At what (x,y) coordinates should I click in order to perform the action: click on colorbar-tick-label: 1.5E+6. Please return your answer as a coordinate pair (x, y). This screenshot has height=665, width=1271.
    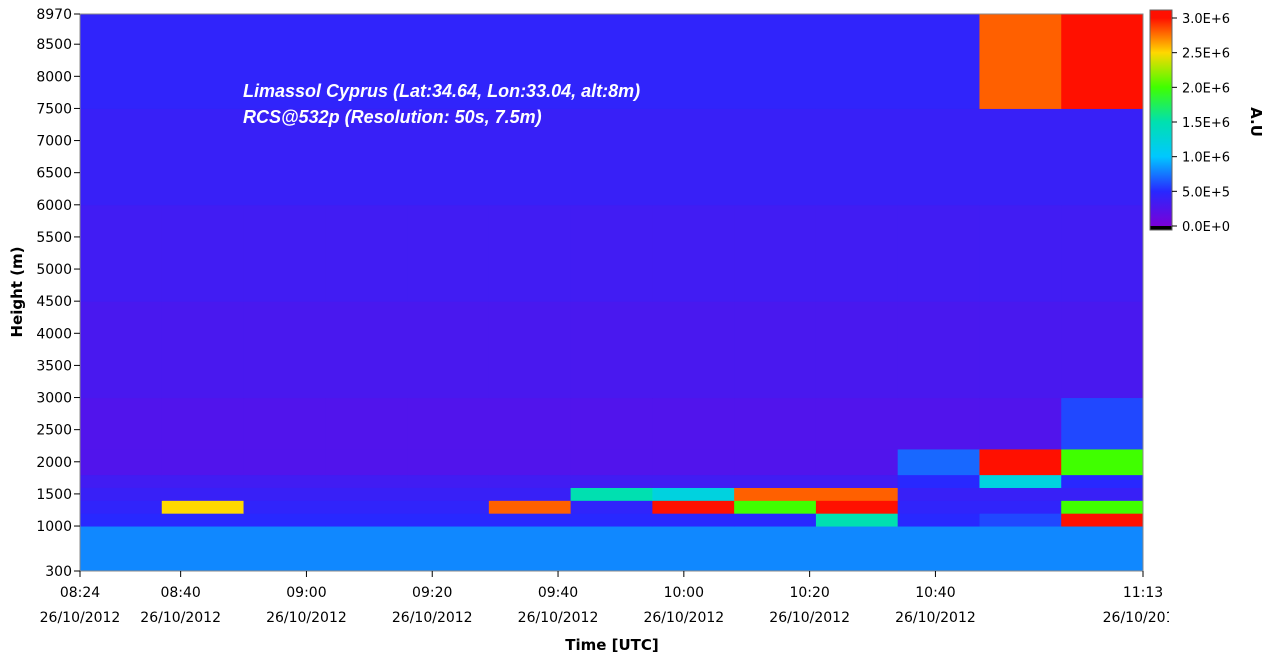
    Looking at the image, I should click on (1206, 123).